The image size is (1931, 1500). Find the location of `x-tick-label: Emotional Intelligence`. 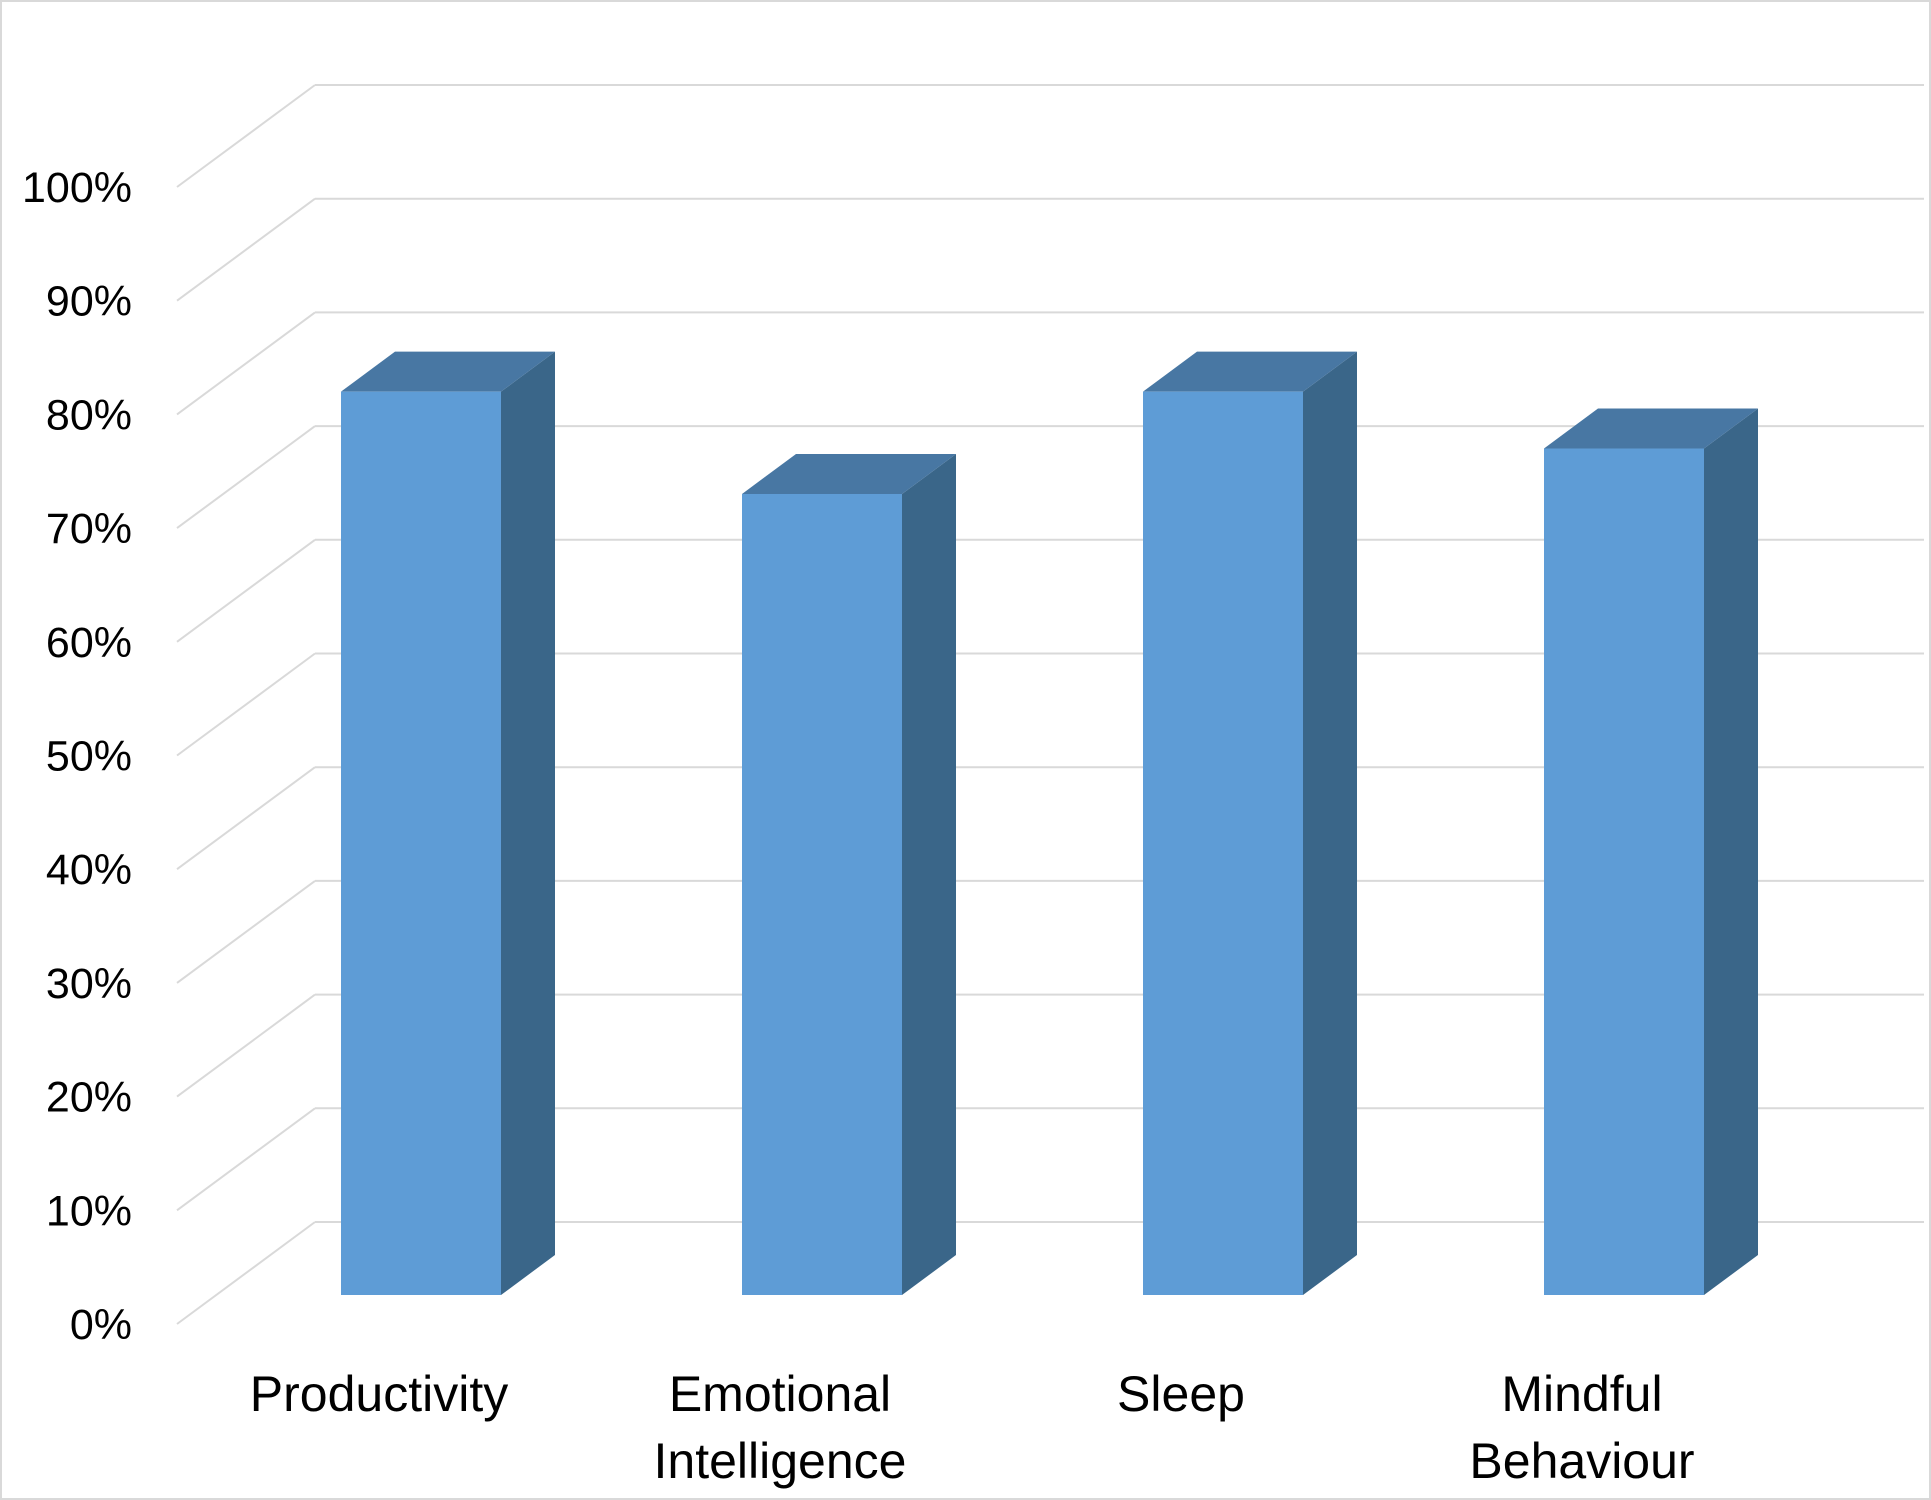

x-tick-label: Emotional Intelligence is located at coordinates (780, 1427).